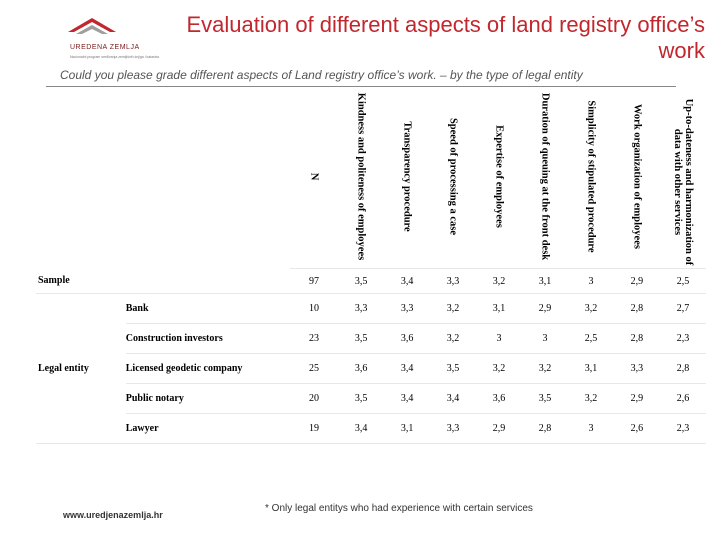 The width and height of the screenshot is (720, 540). I want to click on logo-mark-icon, so click(92, 26).